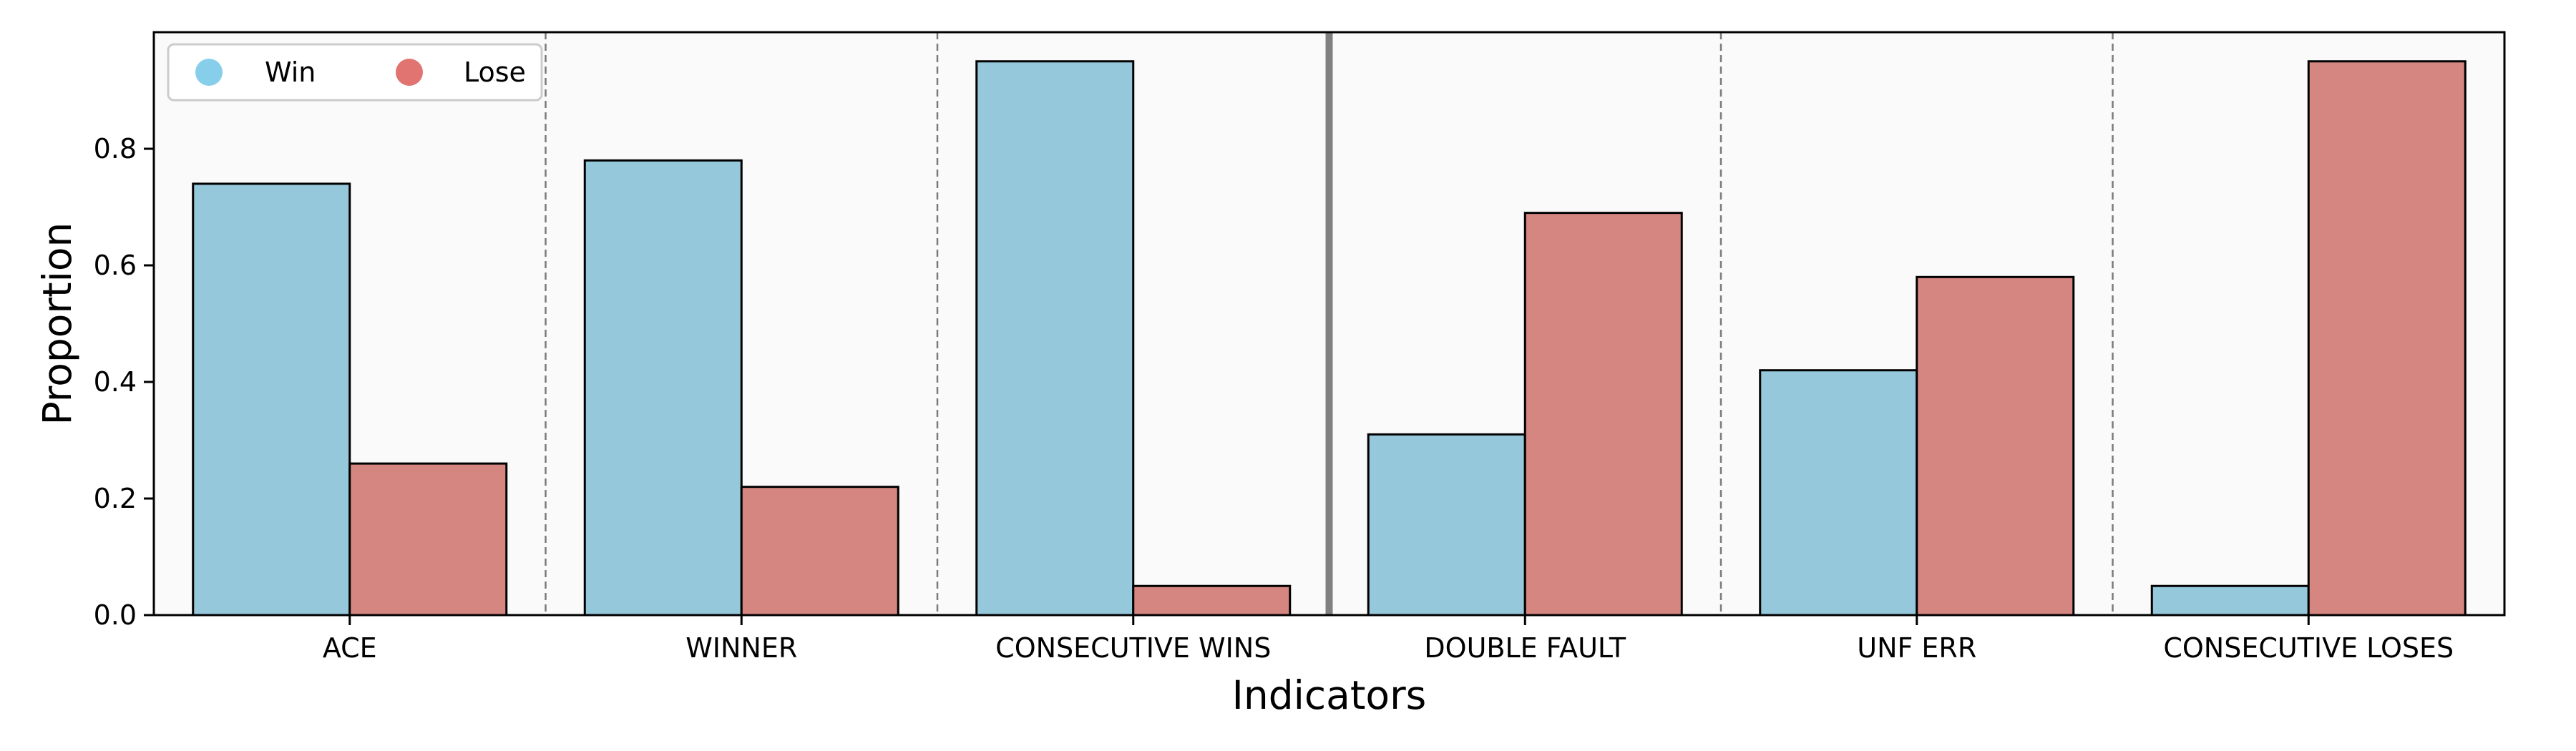 The image size is (2576, 751). Describe the element at coordinates (57, 324) in the screenshot. I see `y-axis-label: Proportion` at that location.